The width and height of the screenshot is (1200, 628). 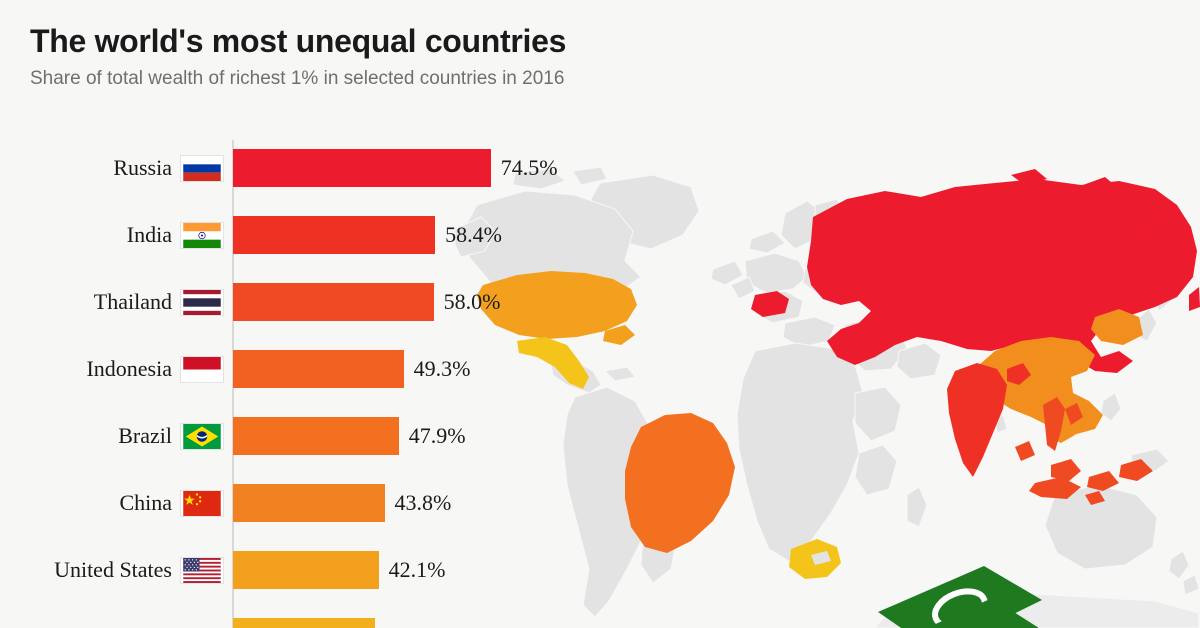 I want to click on bar-row-partial, so click(x=310, y=621).